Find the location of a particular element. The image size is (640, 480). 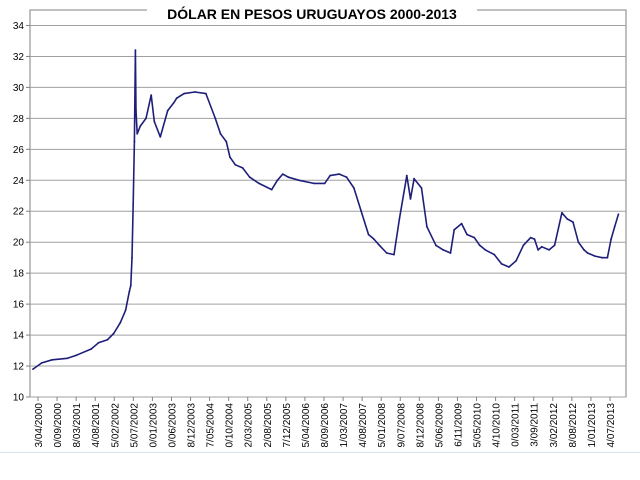

x-tick-label: 9/07/2008 is located at coordinates (401, 425).